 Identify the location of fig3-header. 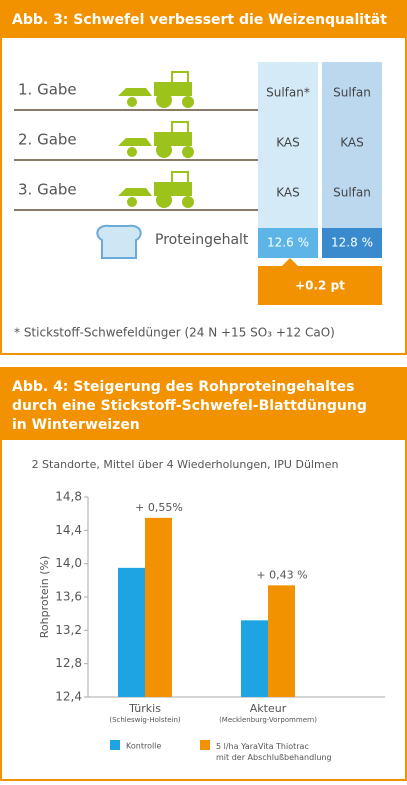
(203, 19).